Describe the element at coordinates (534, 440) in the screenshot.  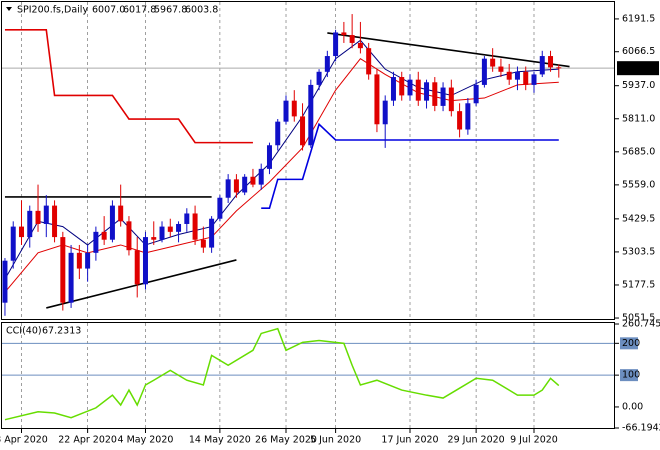
I see `x-tick-label: 9 Jul 2020` at that location.